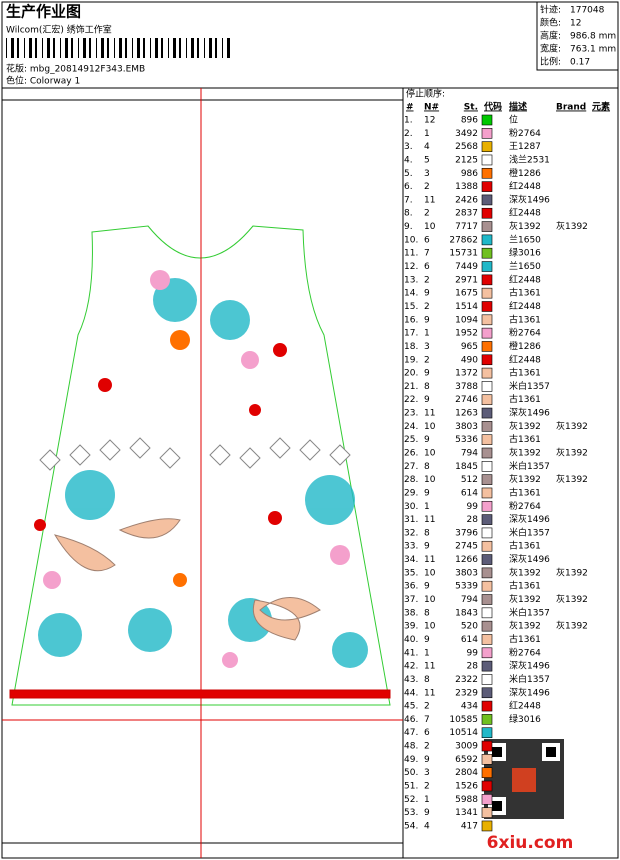 Image resolution: width=620 pixels, height=860 pixels. Describe the element at coordinates (427, 147) in the screenshot. I see `row-needle: 4` at that location.